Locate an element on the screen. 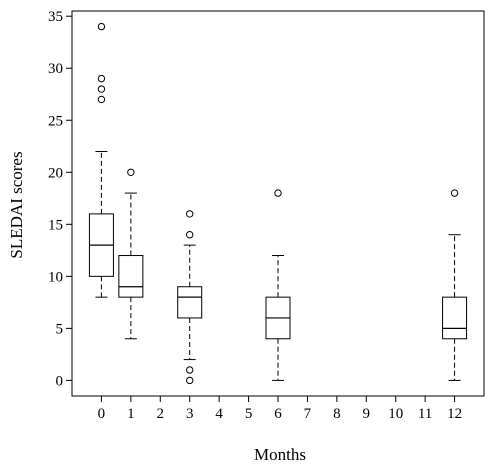  x-tick-label-7: 7 is located at coordinates (308, 414).